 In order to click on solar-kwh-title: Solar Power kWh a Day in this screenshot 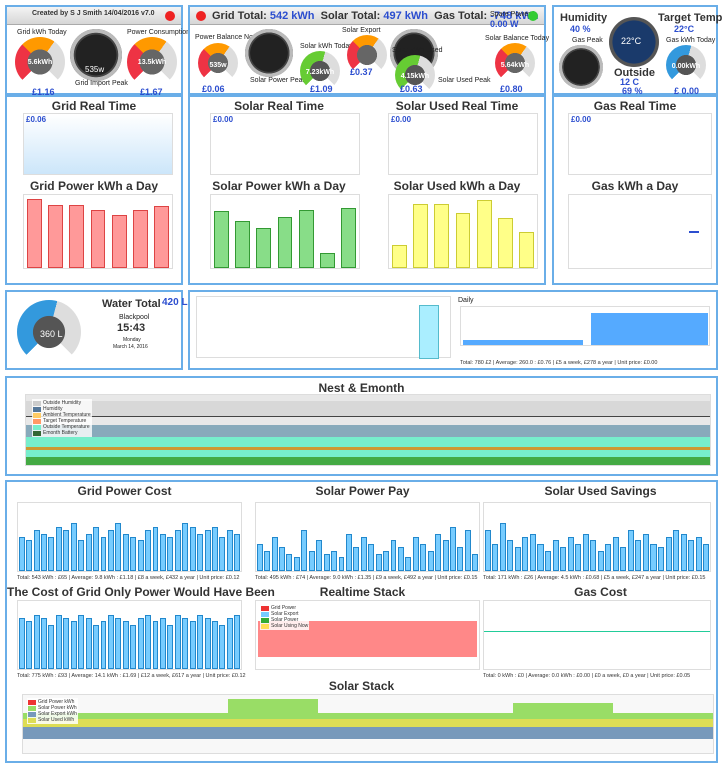, I will do `click(279, 186)`.